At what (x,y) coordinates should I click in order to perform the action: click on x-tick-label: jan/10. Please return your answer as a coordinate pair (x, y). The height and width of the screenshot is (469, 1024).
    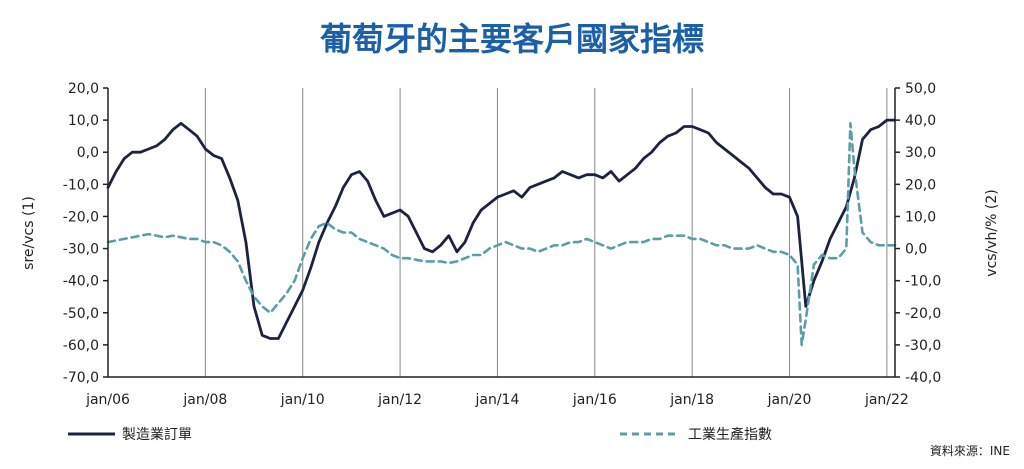
    Looking at the image, I should click on (302, 400).